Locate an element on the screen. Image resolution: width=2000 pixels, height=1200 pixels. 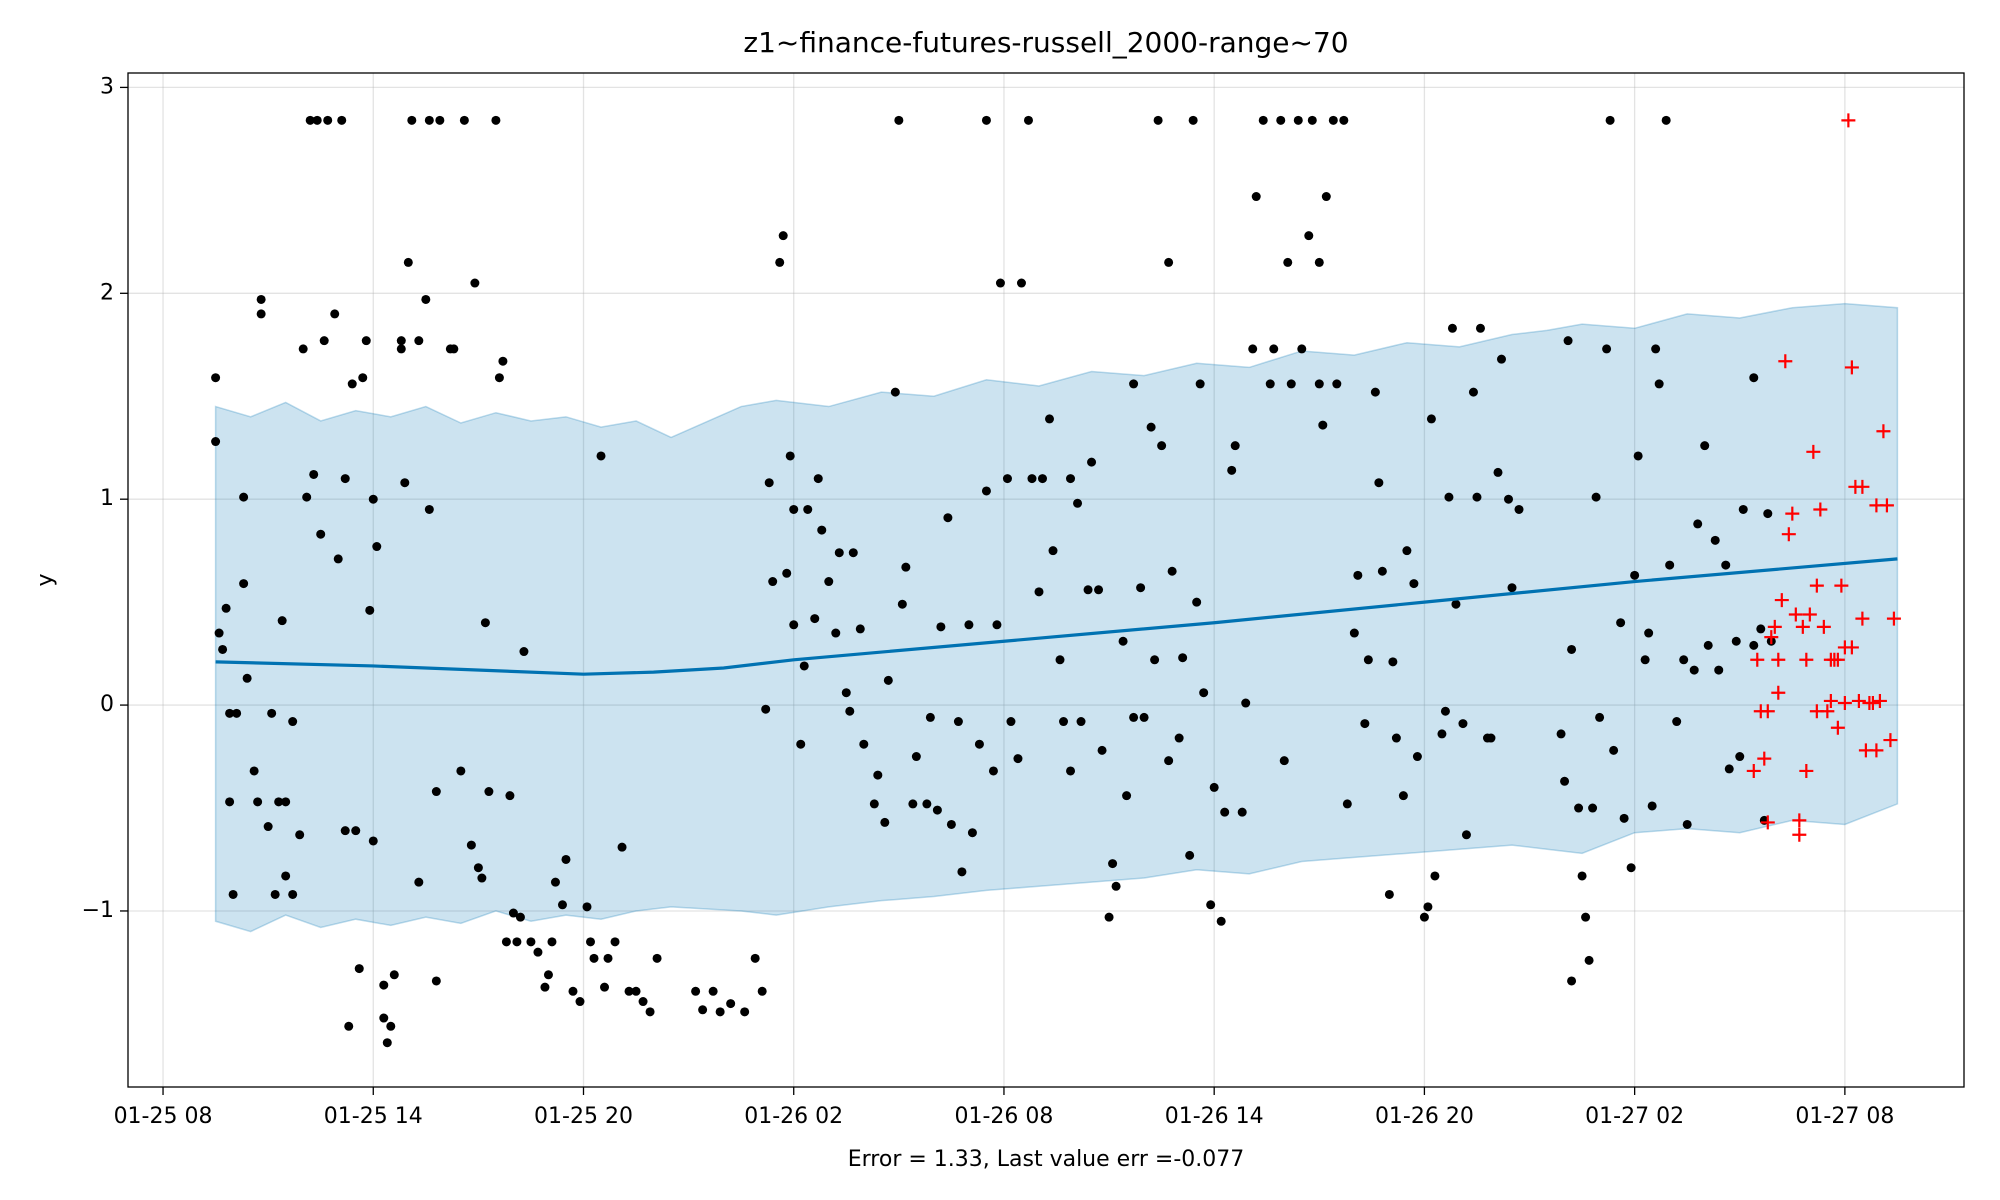
x-tick-label: 01-26 08 is located at coordinates (1003, 1116).